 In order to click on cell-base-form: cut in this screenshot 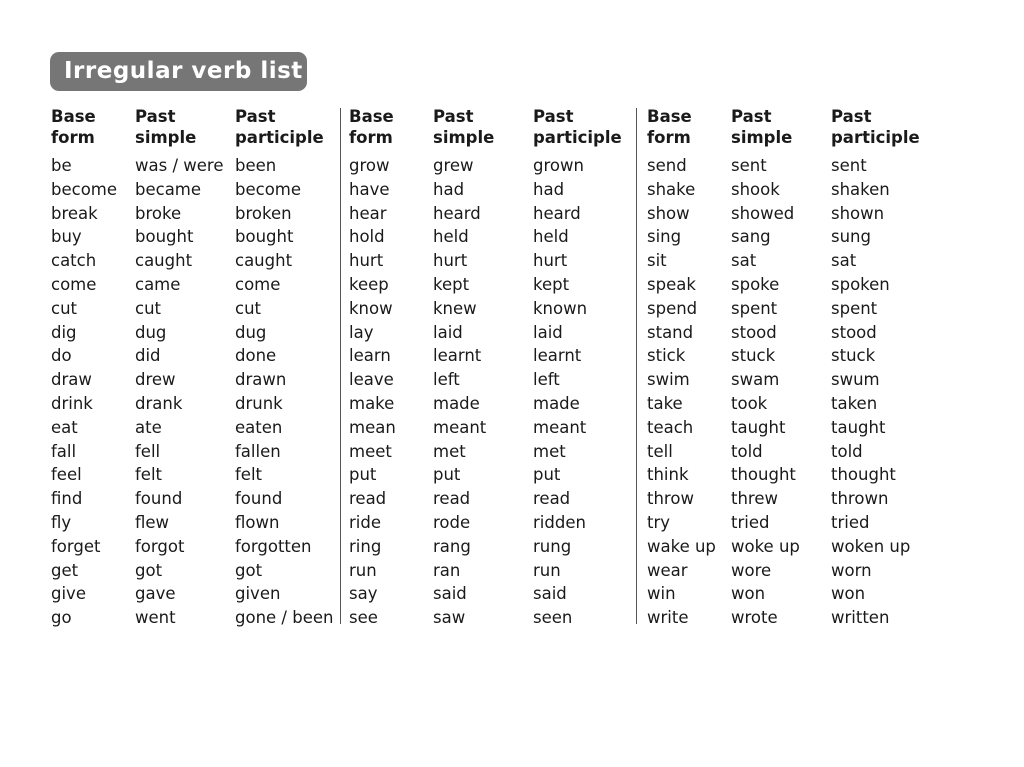, I will do `click(64, 308)`.